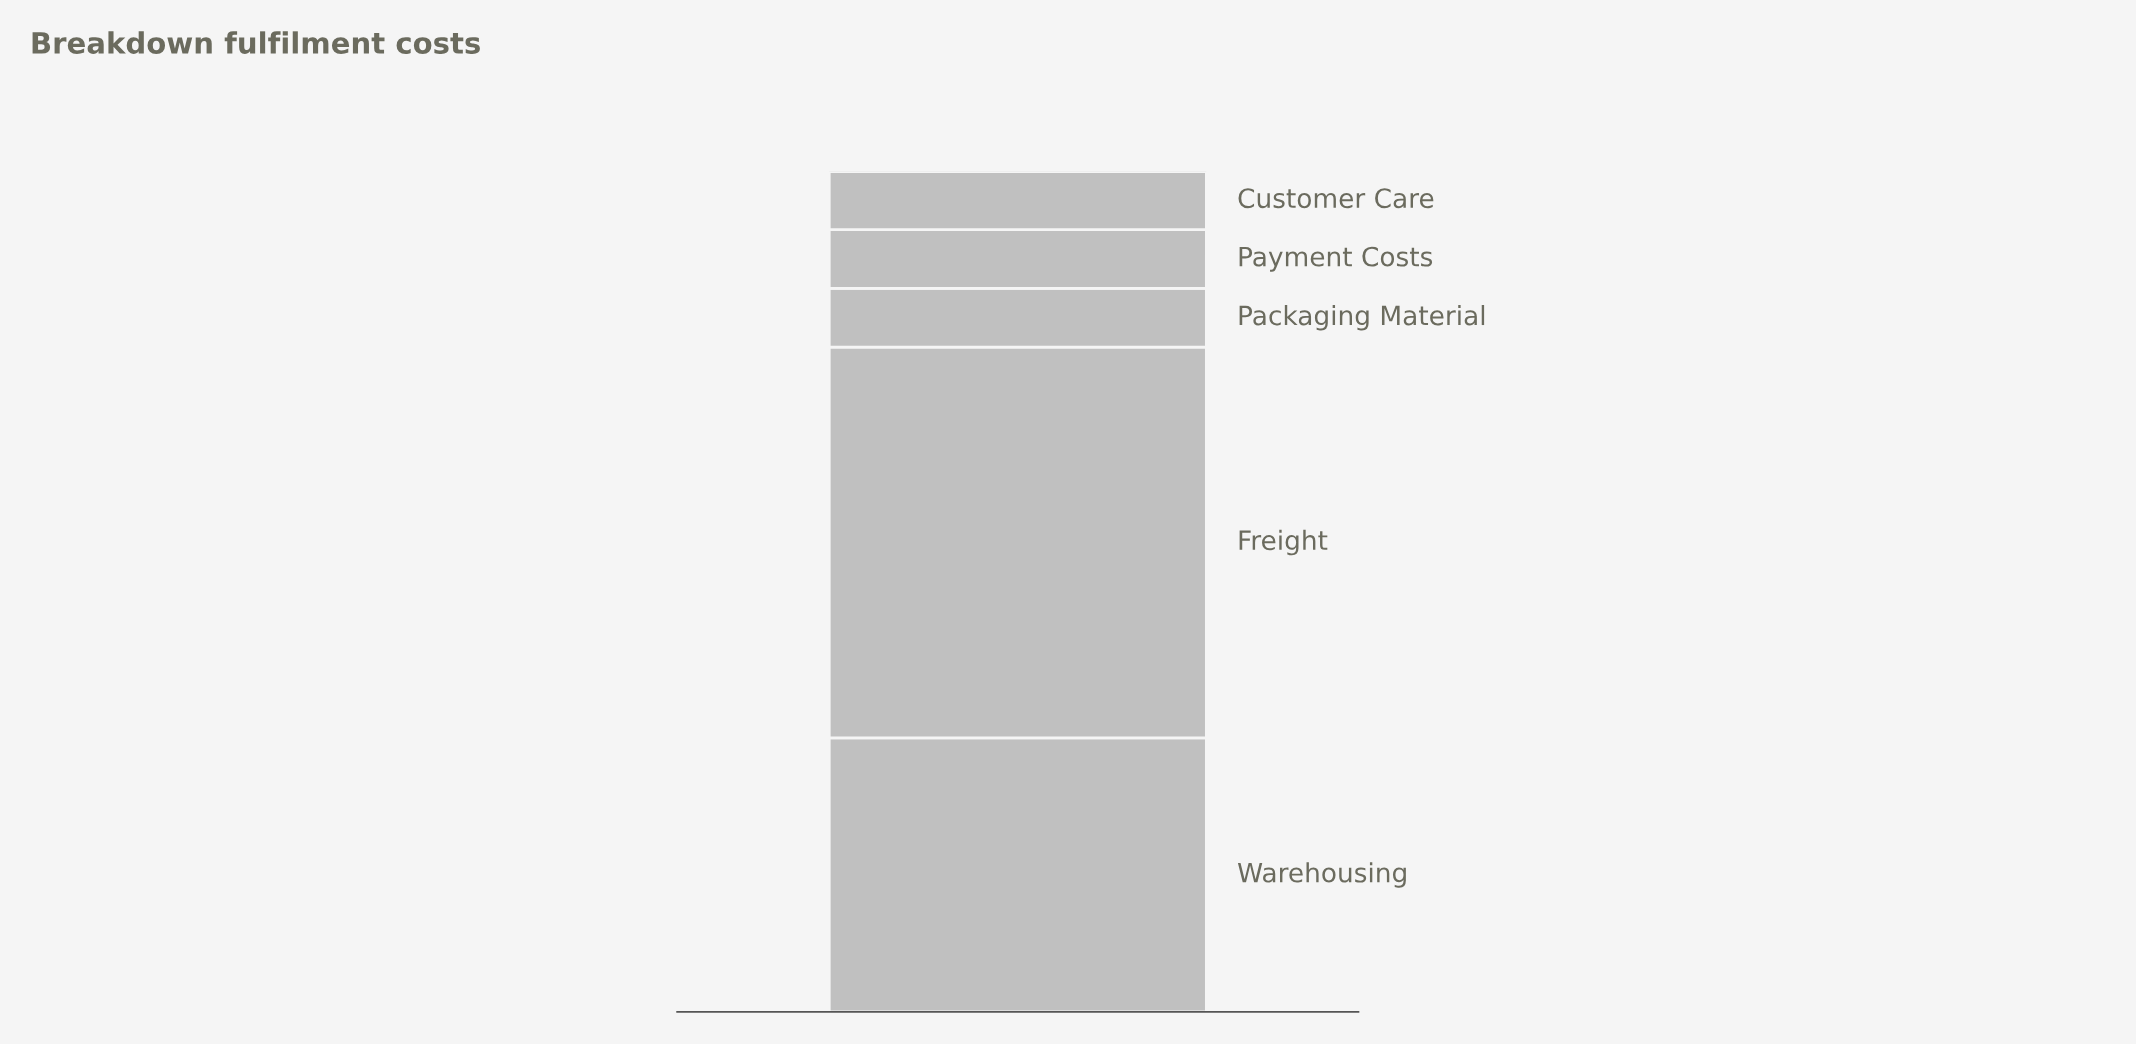 The height and width of the screenshot is (1044, 2136). Describe the element at coordinates (1283, 542) in the screenshot. I see `series-label: Freight` at that location.